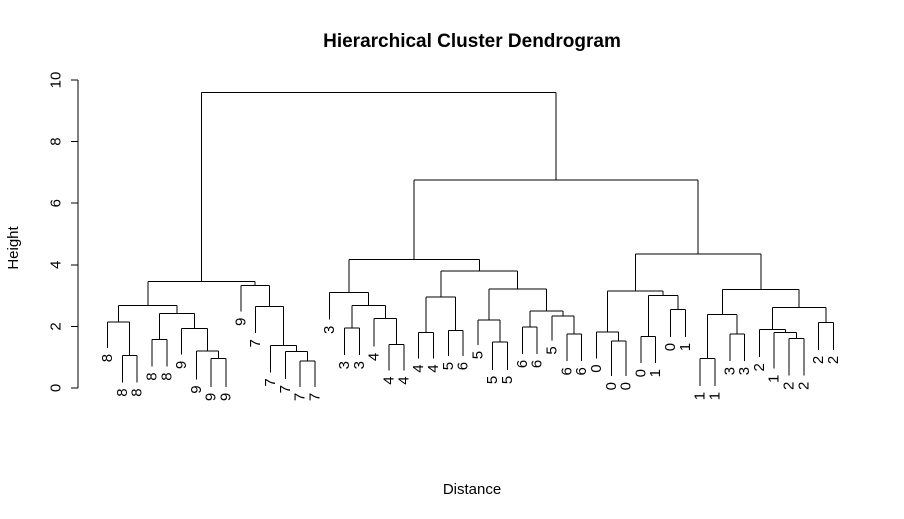  I want to click on x-axis-label: Distance, so click(472, 489).